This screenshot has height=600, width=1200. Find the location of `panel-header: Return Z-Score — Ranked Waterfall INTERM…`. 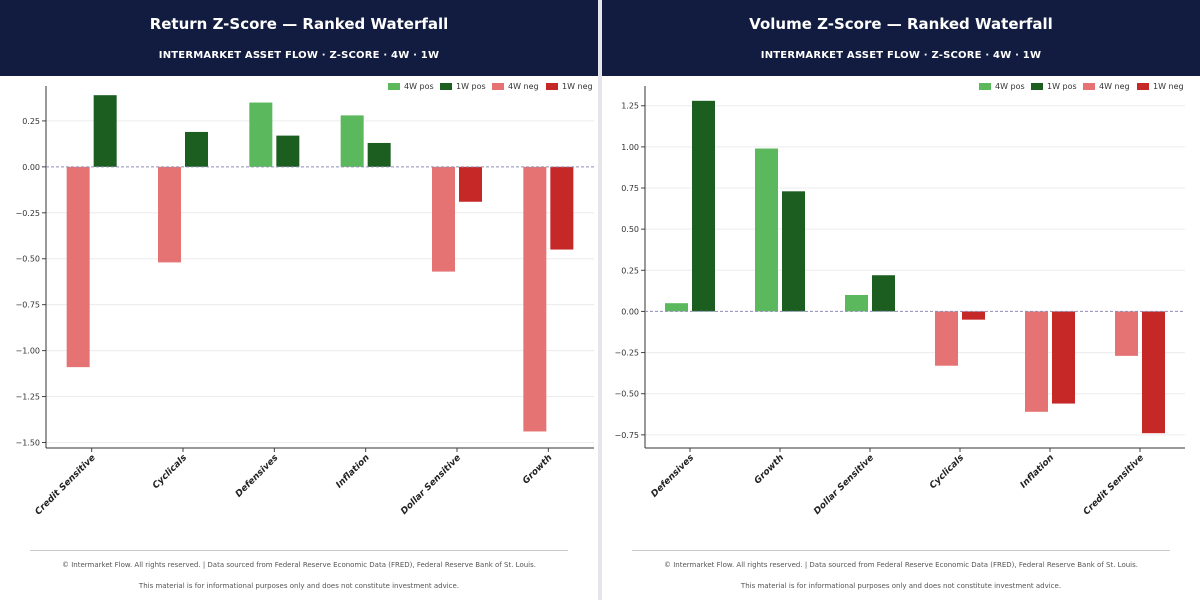

panel-header: Return Z-Score — Ranked Waterfall INTERM… is located at coordinates (299, 38).